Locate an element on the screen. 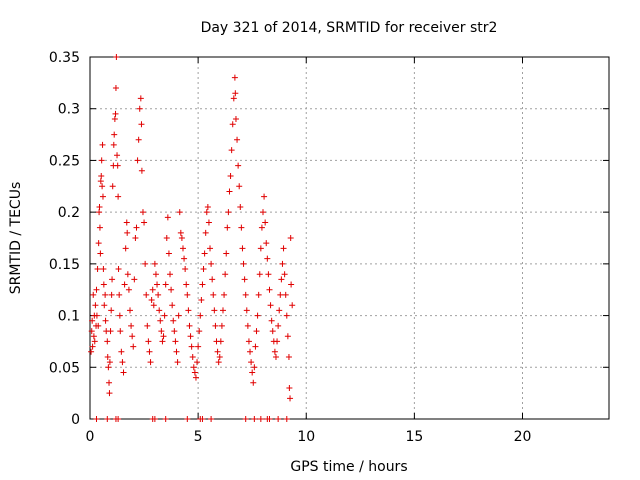 The height and width of the screenshot is (480, 640). y-axis-label: SRMTID / TECUs is located at coordinates (16, 238).